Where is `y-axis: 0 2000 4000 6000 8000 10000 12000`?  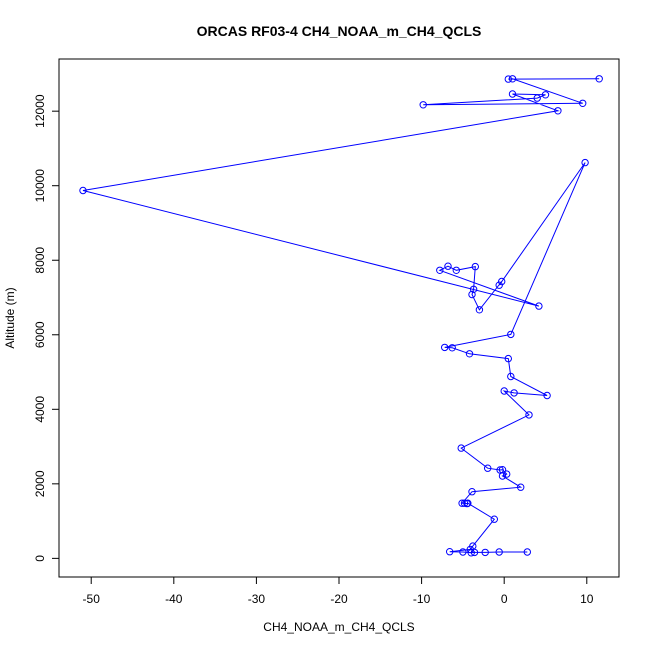 y-axis: 0 2000 4000 6000 8000 10000 12000 is located at coordinates (46, 328).